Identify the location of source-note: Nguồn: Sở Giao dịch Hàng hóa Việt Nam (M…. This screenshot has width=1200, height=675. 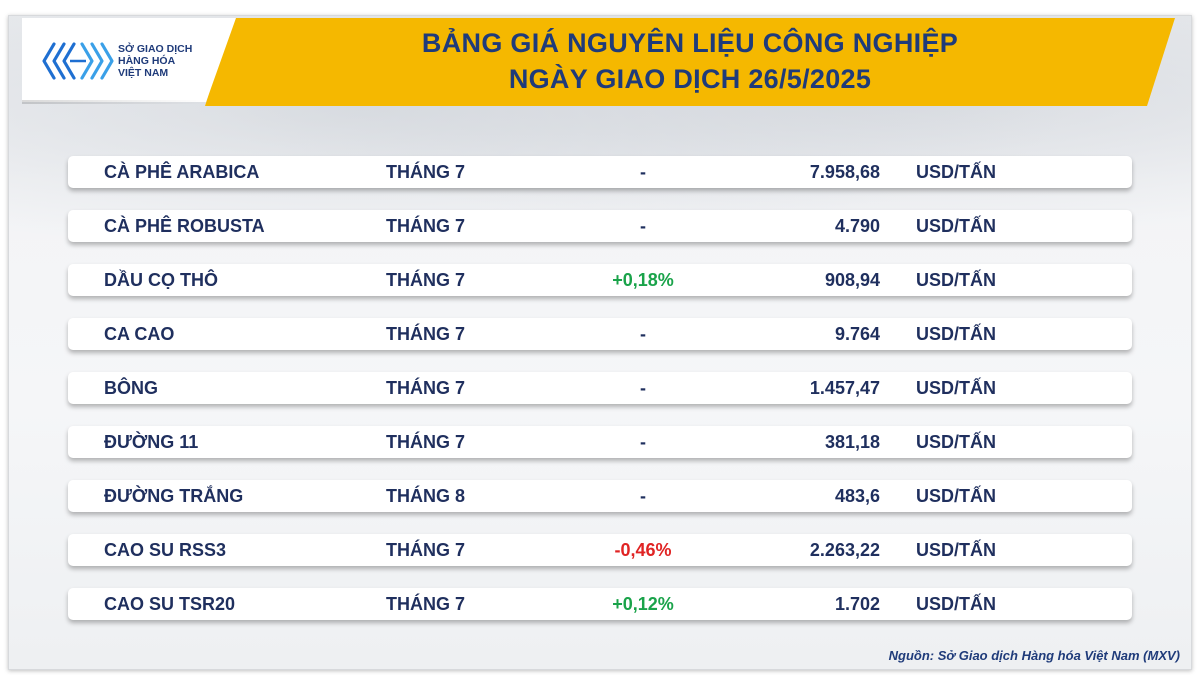
(1034, 655).